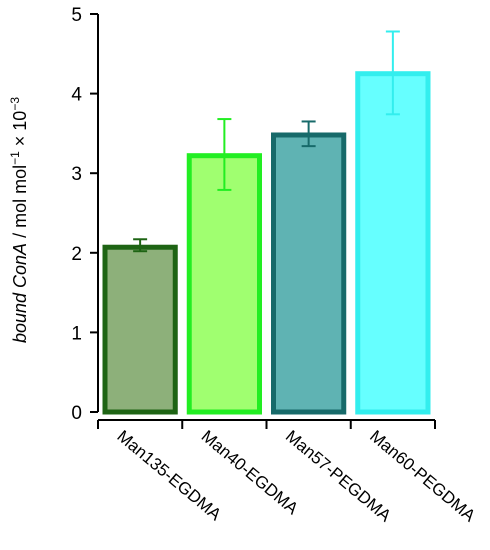 This screenshot has height=550, width=490. Describe the element at coordinates (76, 413) in the screenshot. I see `y-tick-label: 0` at that location.